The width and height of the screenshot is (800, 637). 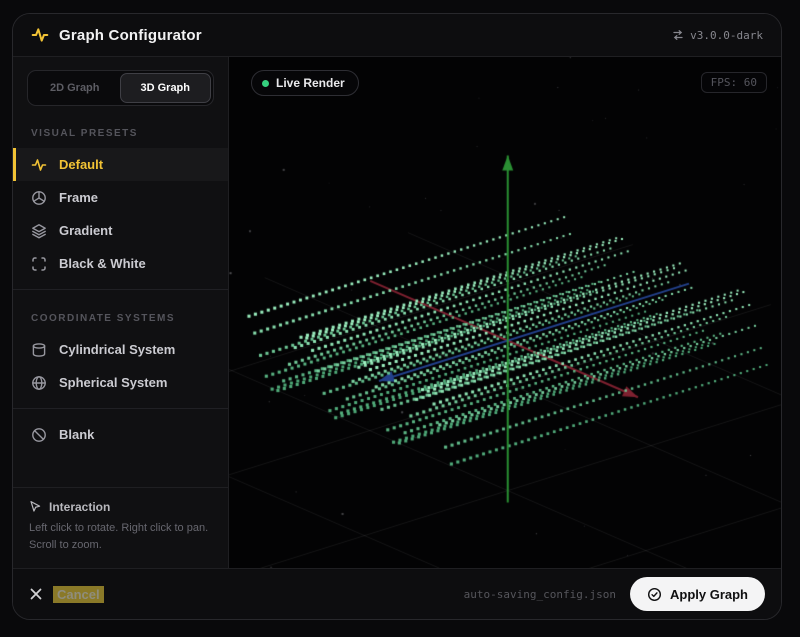 I want to click on toggle-3d-graph: 3D Graph, so click(x=165, y=88).